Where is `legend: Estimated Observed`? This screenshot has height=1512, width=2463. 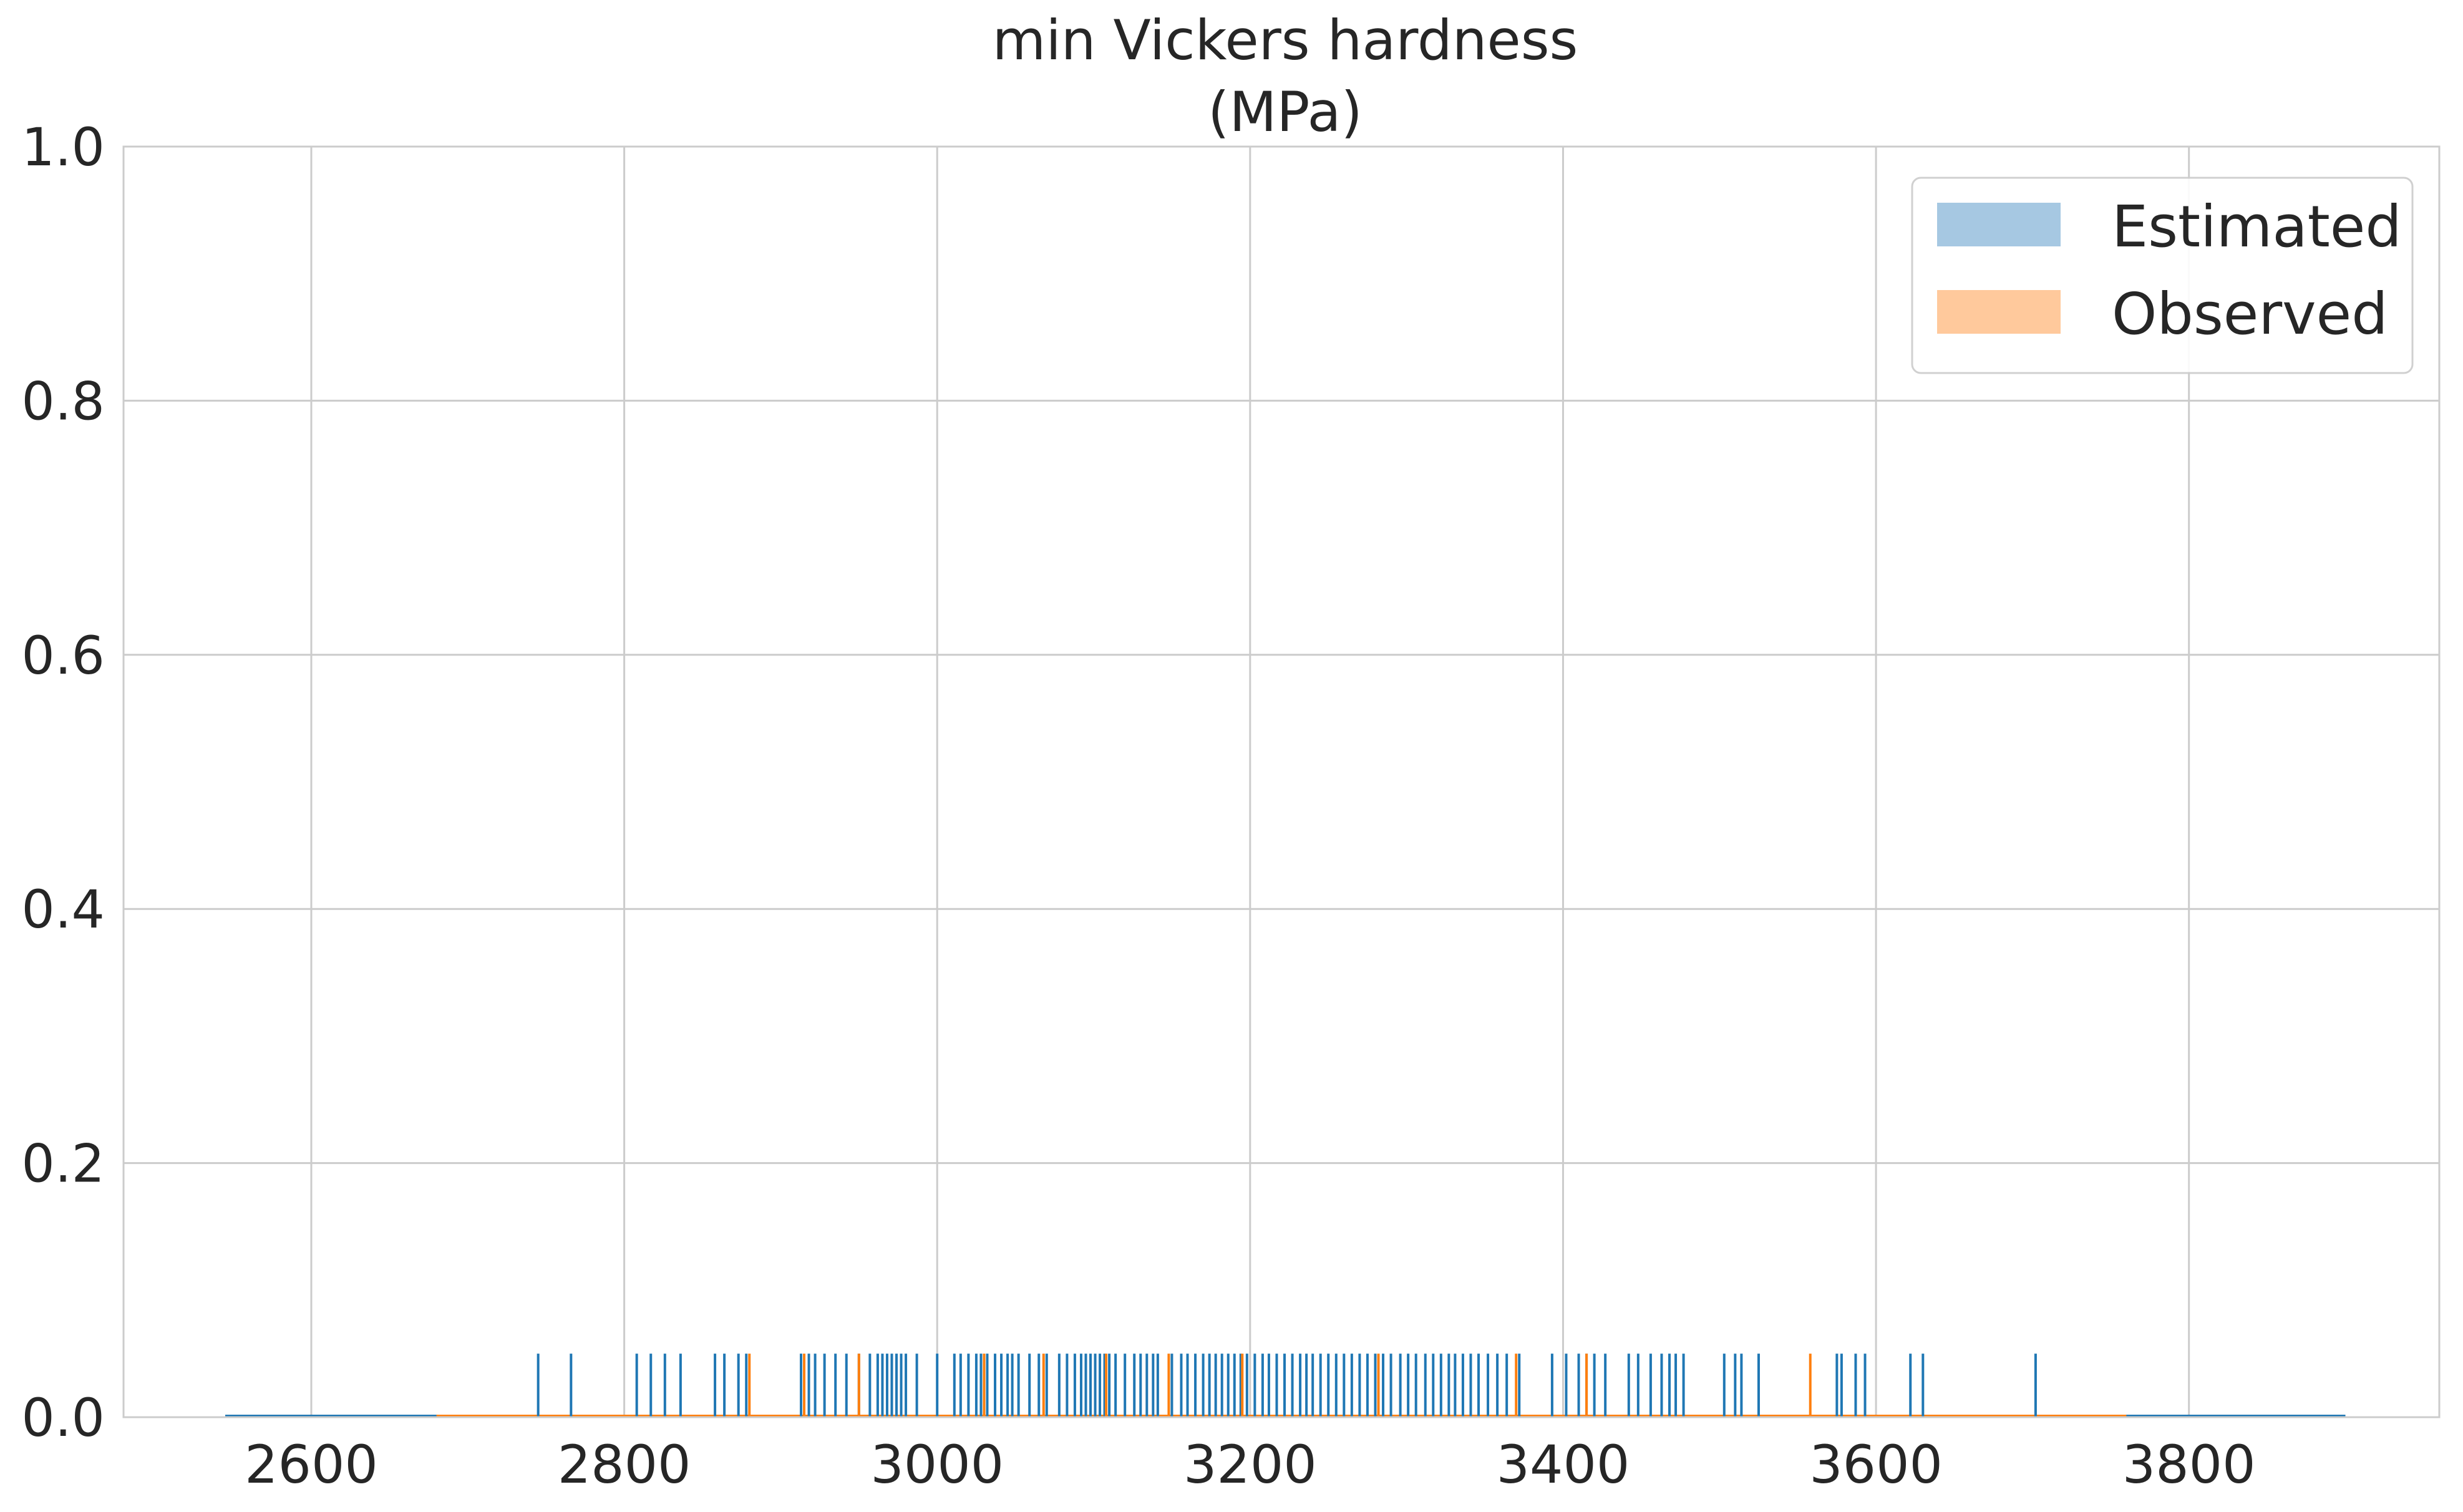
legend: Estimated Observed is located at coordinates (2162, 275).